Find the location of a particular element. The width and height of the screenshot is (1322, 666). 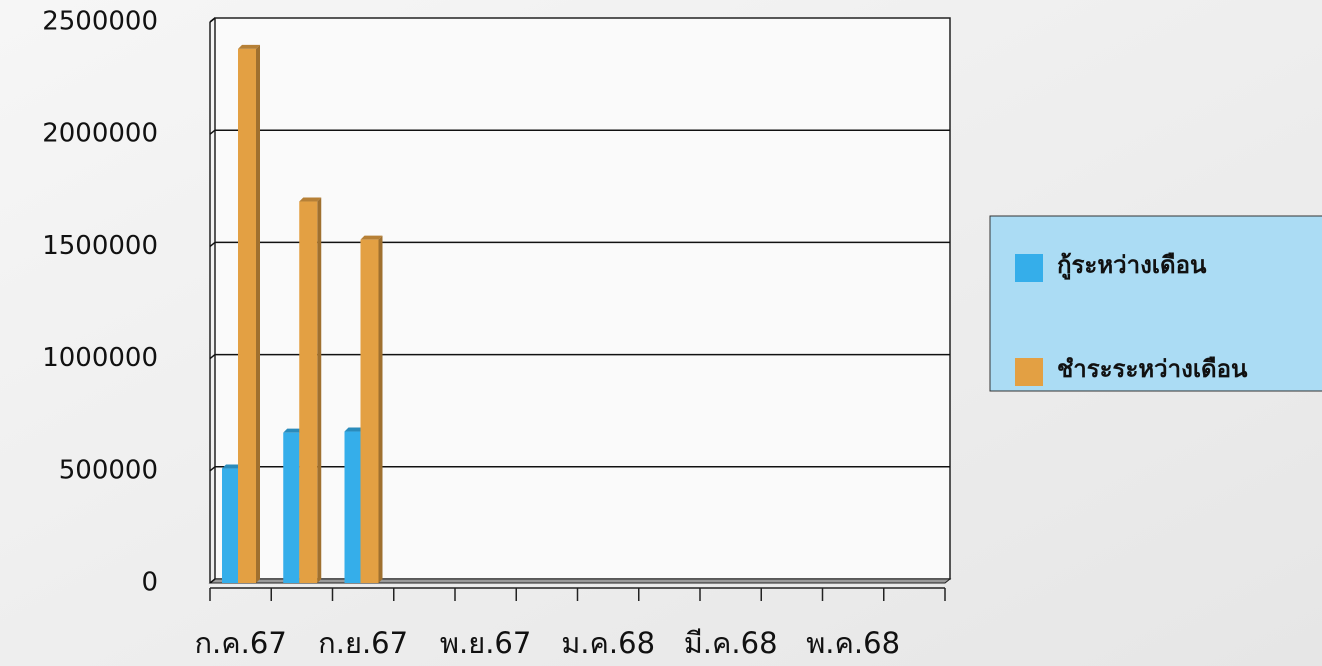

x-tick-label: มี.ค.68 is located at coordinates (731, 643).